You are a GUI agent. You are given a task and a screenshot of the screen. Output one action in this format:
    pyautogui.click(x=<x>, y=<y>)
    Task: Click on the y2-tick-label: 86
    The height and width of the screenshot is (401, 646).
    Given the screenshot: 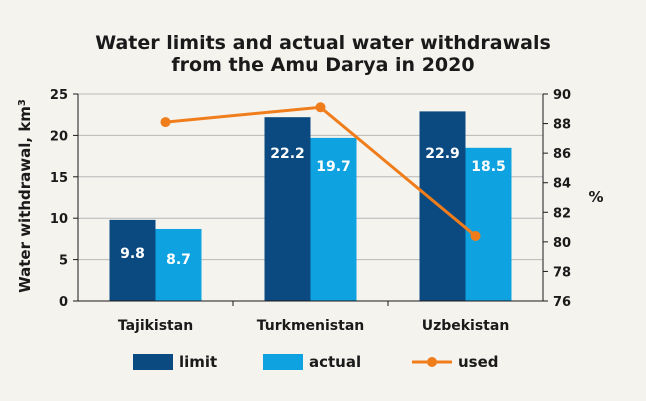 What is the action you would take?
    pyautogui.click(x=562, y=154)
    